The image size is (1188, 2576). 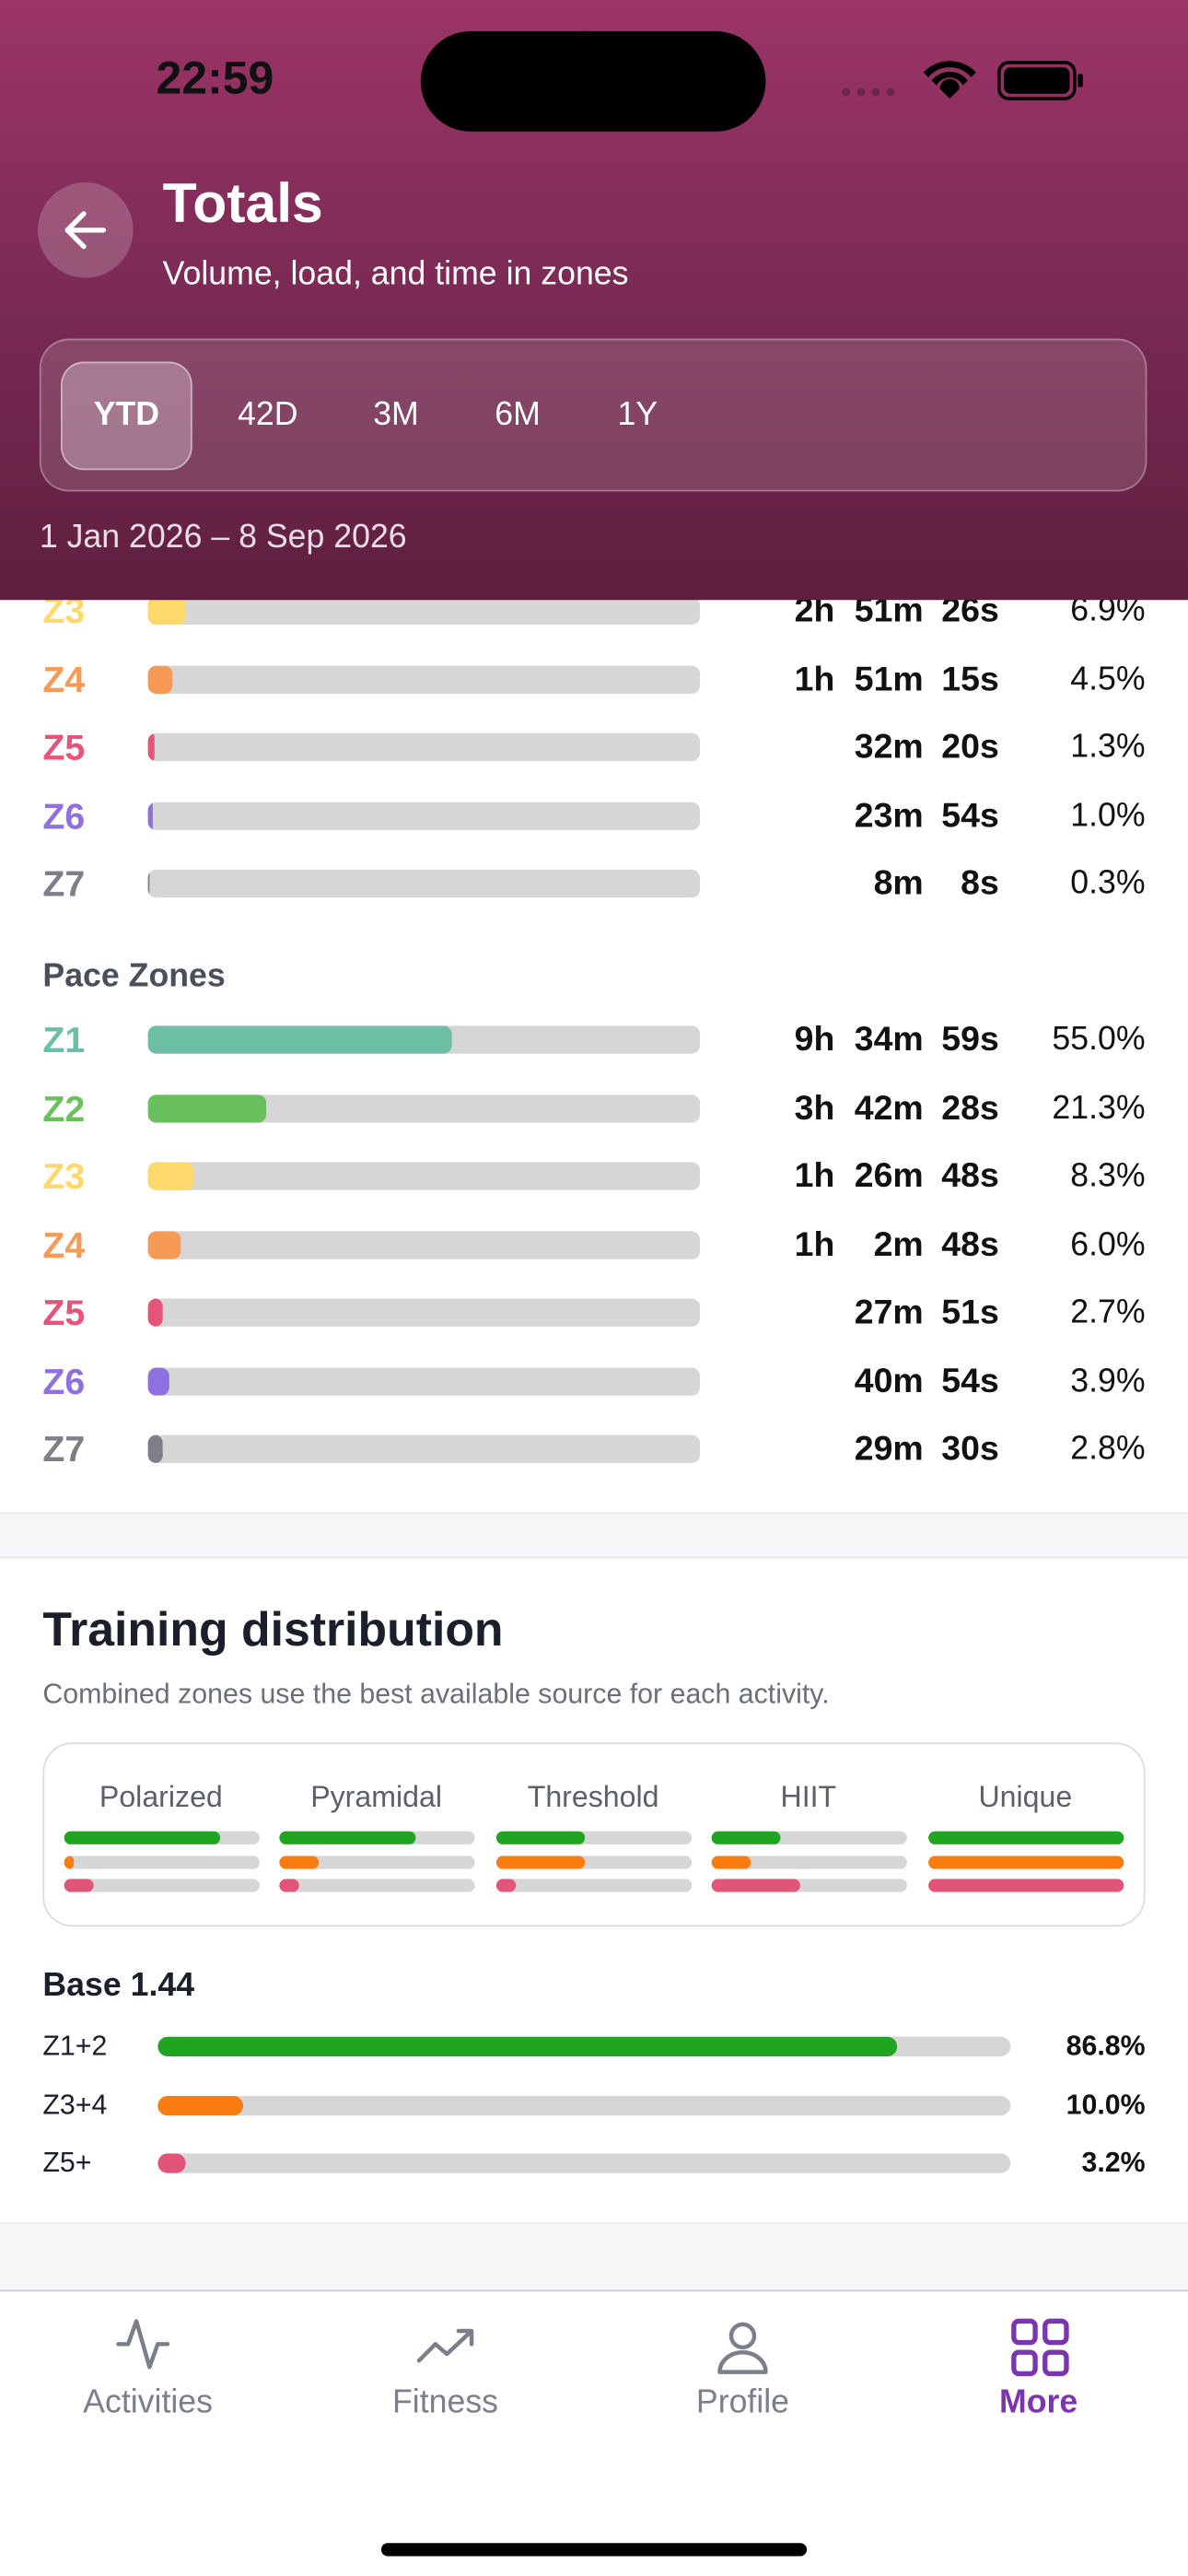 What do you see at coordinates (637, 415) in the screenshot?
I see `tab: 1Y` at bounding box center [637, 415].